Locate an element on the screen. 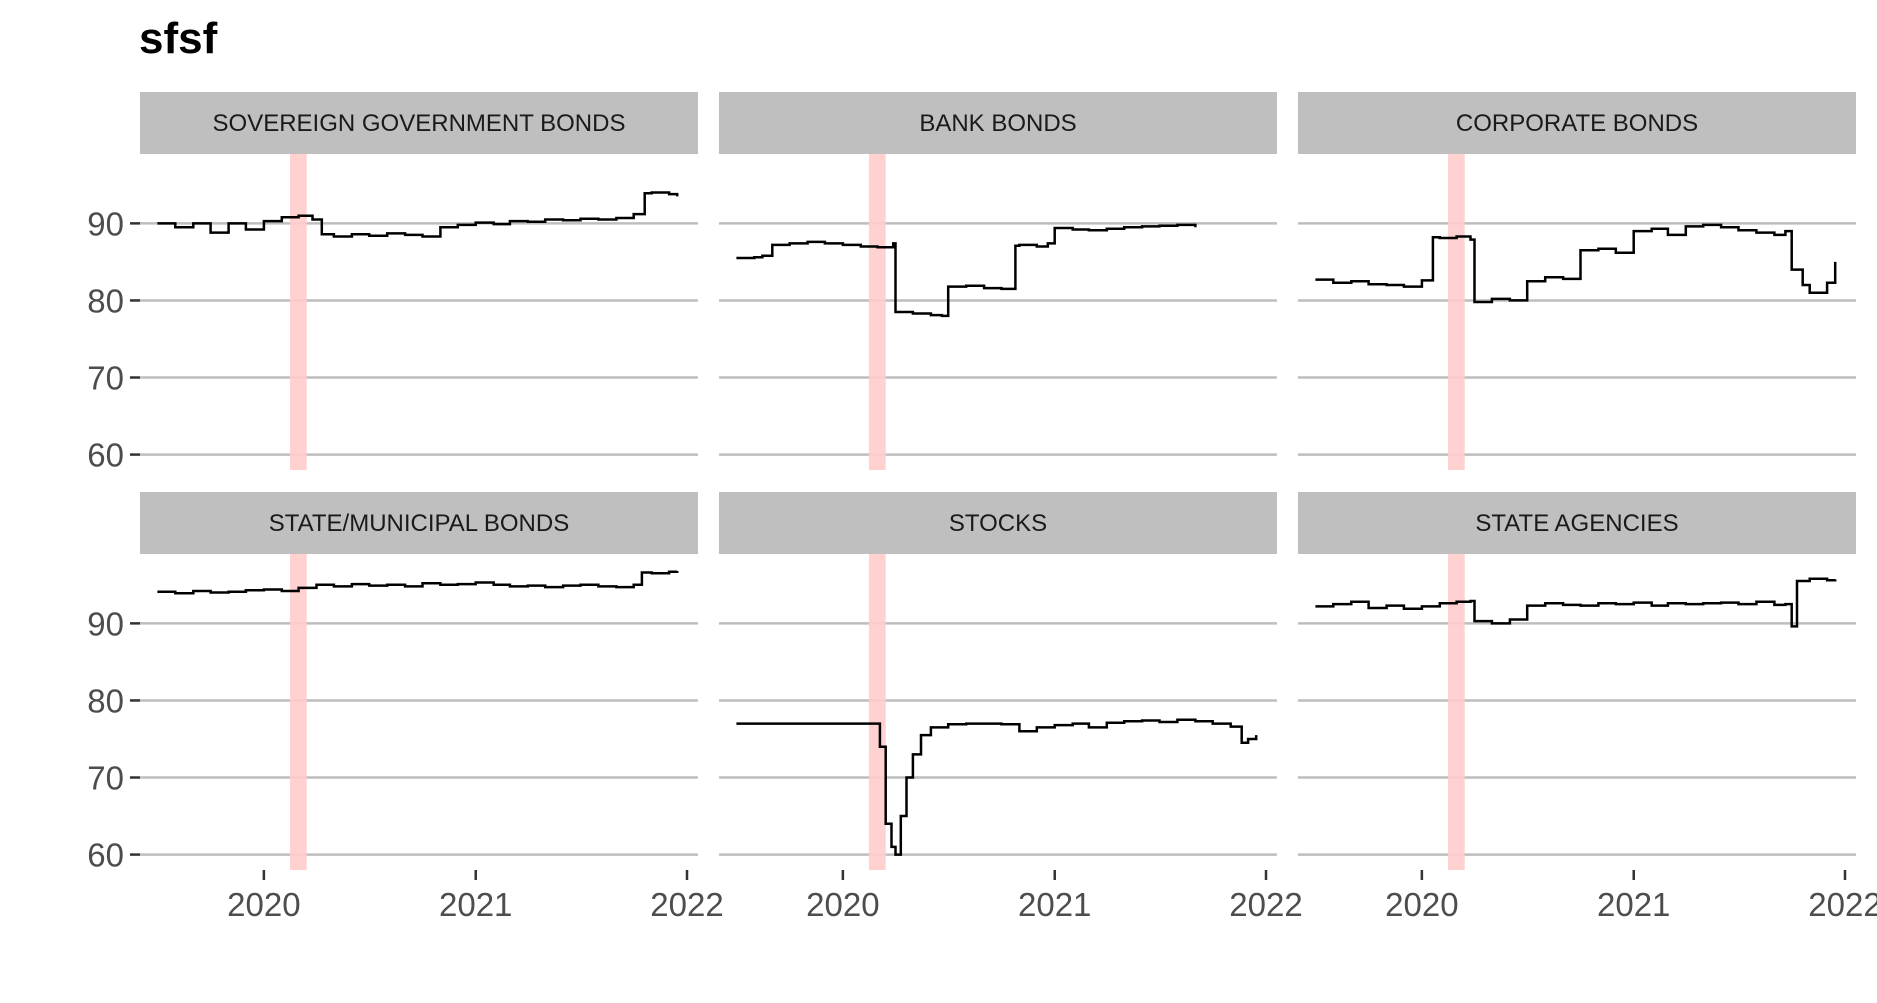 The height and width of the screenshot is (1003, 1877). facet-strip-label: SOVEREIGN GOVERNMENT BONDS is located at coordinates (419, 123).